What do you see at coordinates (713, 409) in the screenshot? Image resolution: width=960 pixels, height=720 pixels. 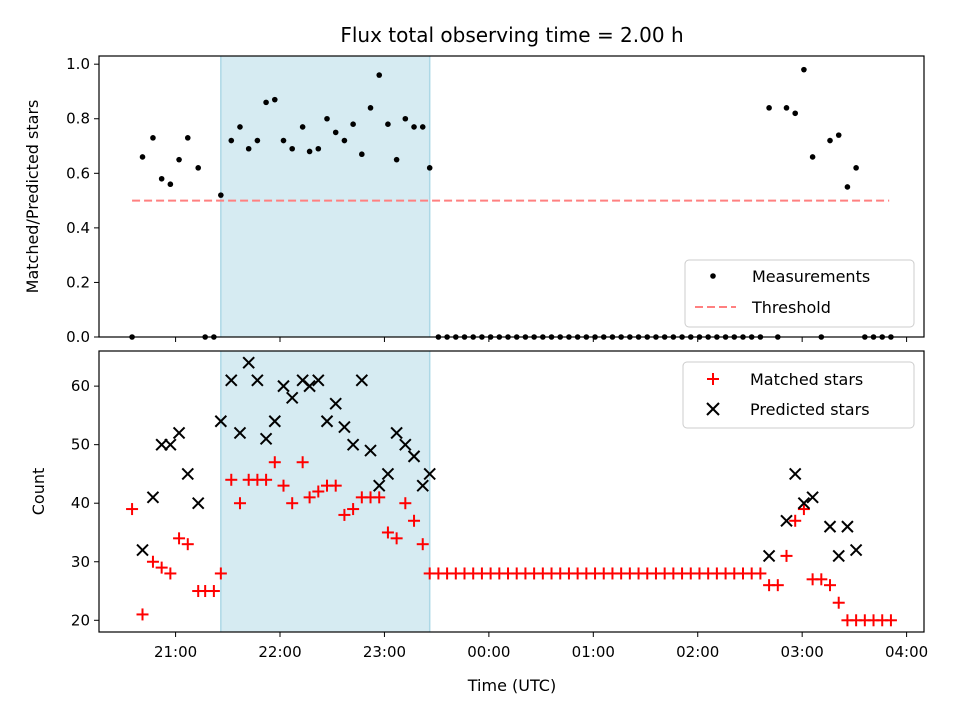 I see `legend-predicted-marker` at bounding box center [713, 409].